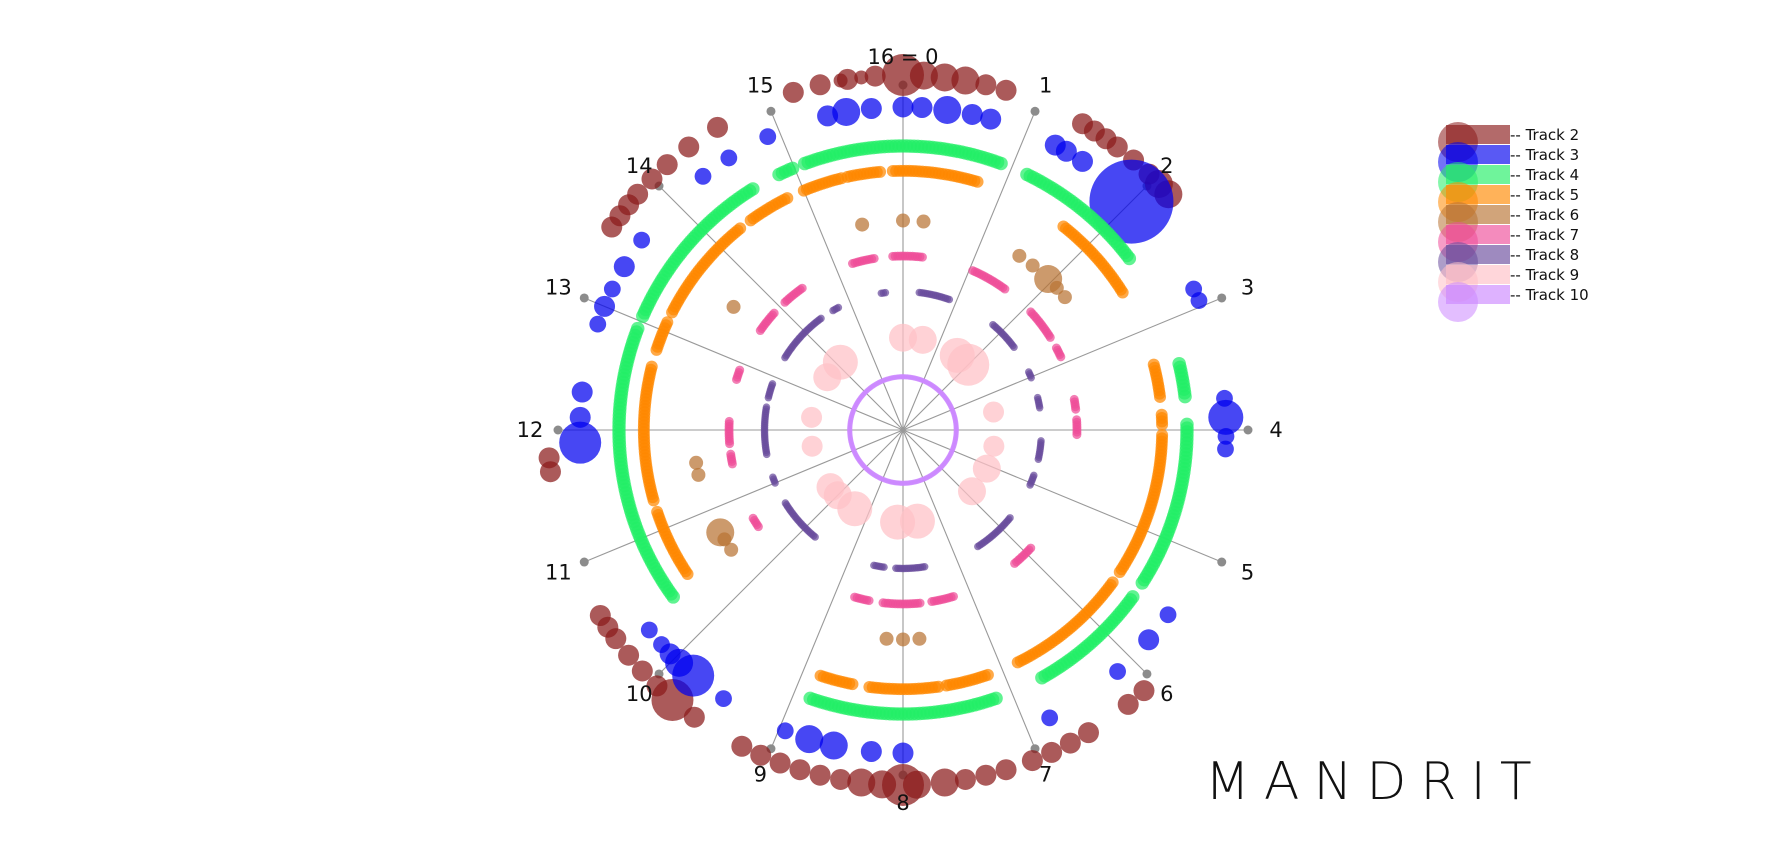 This screenshot has width=1780, height=844. I want to click on spoke-label: 11, so click(558, 573).